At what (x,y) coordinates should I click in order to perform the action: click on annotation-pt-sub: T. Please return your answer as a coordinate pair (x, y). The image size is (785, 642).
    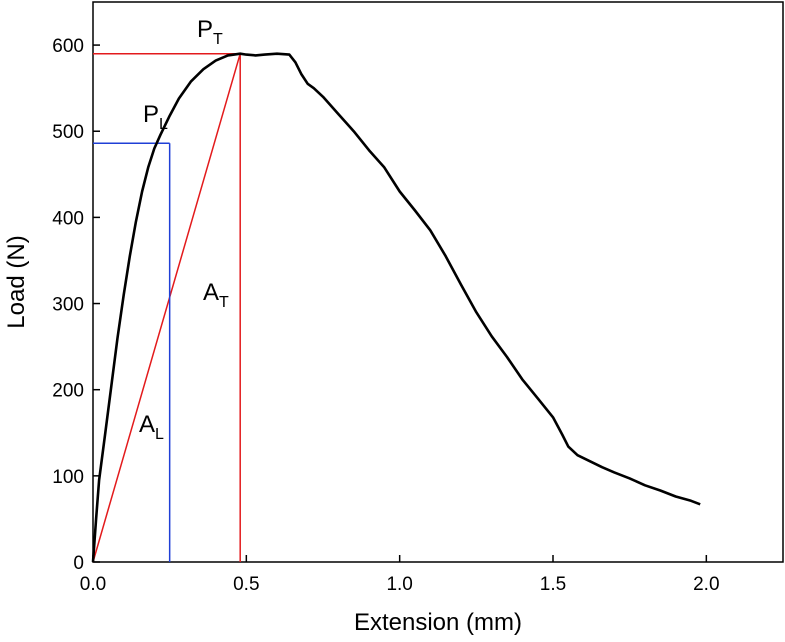
    Looking at the image, I should click on (218, 39).